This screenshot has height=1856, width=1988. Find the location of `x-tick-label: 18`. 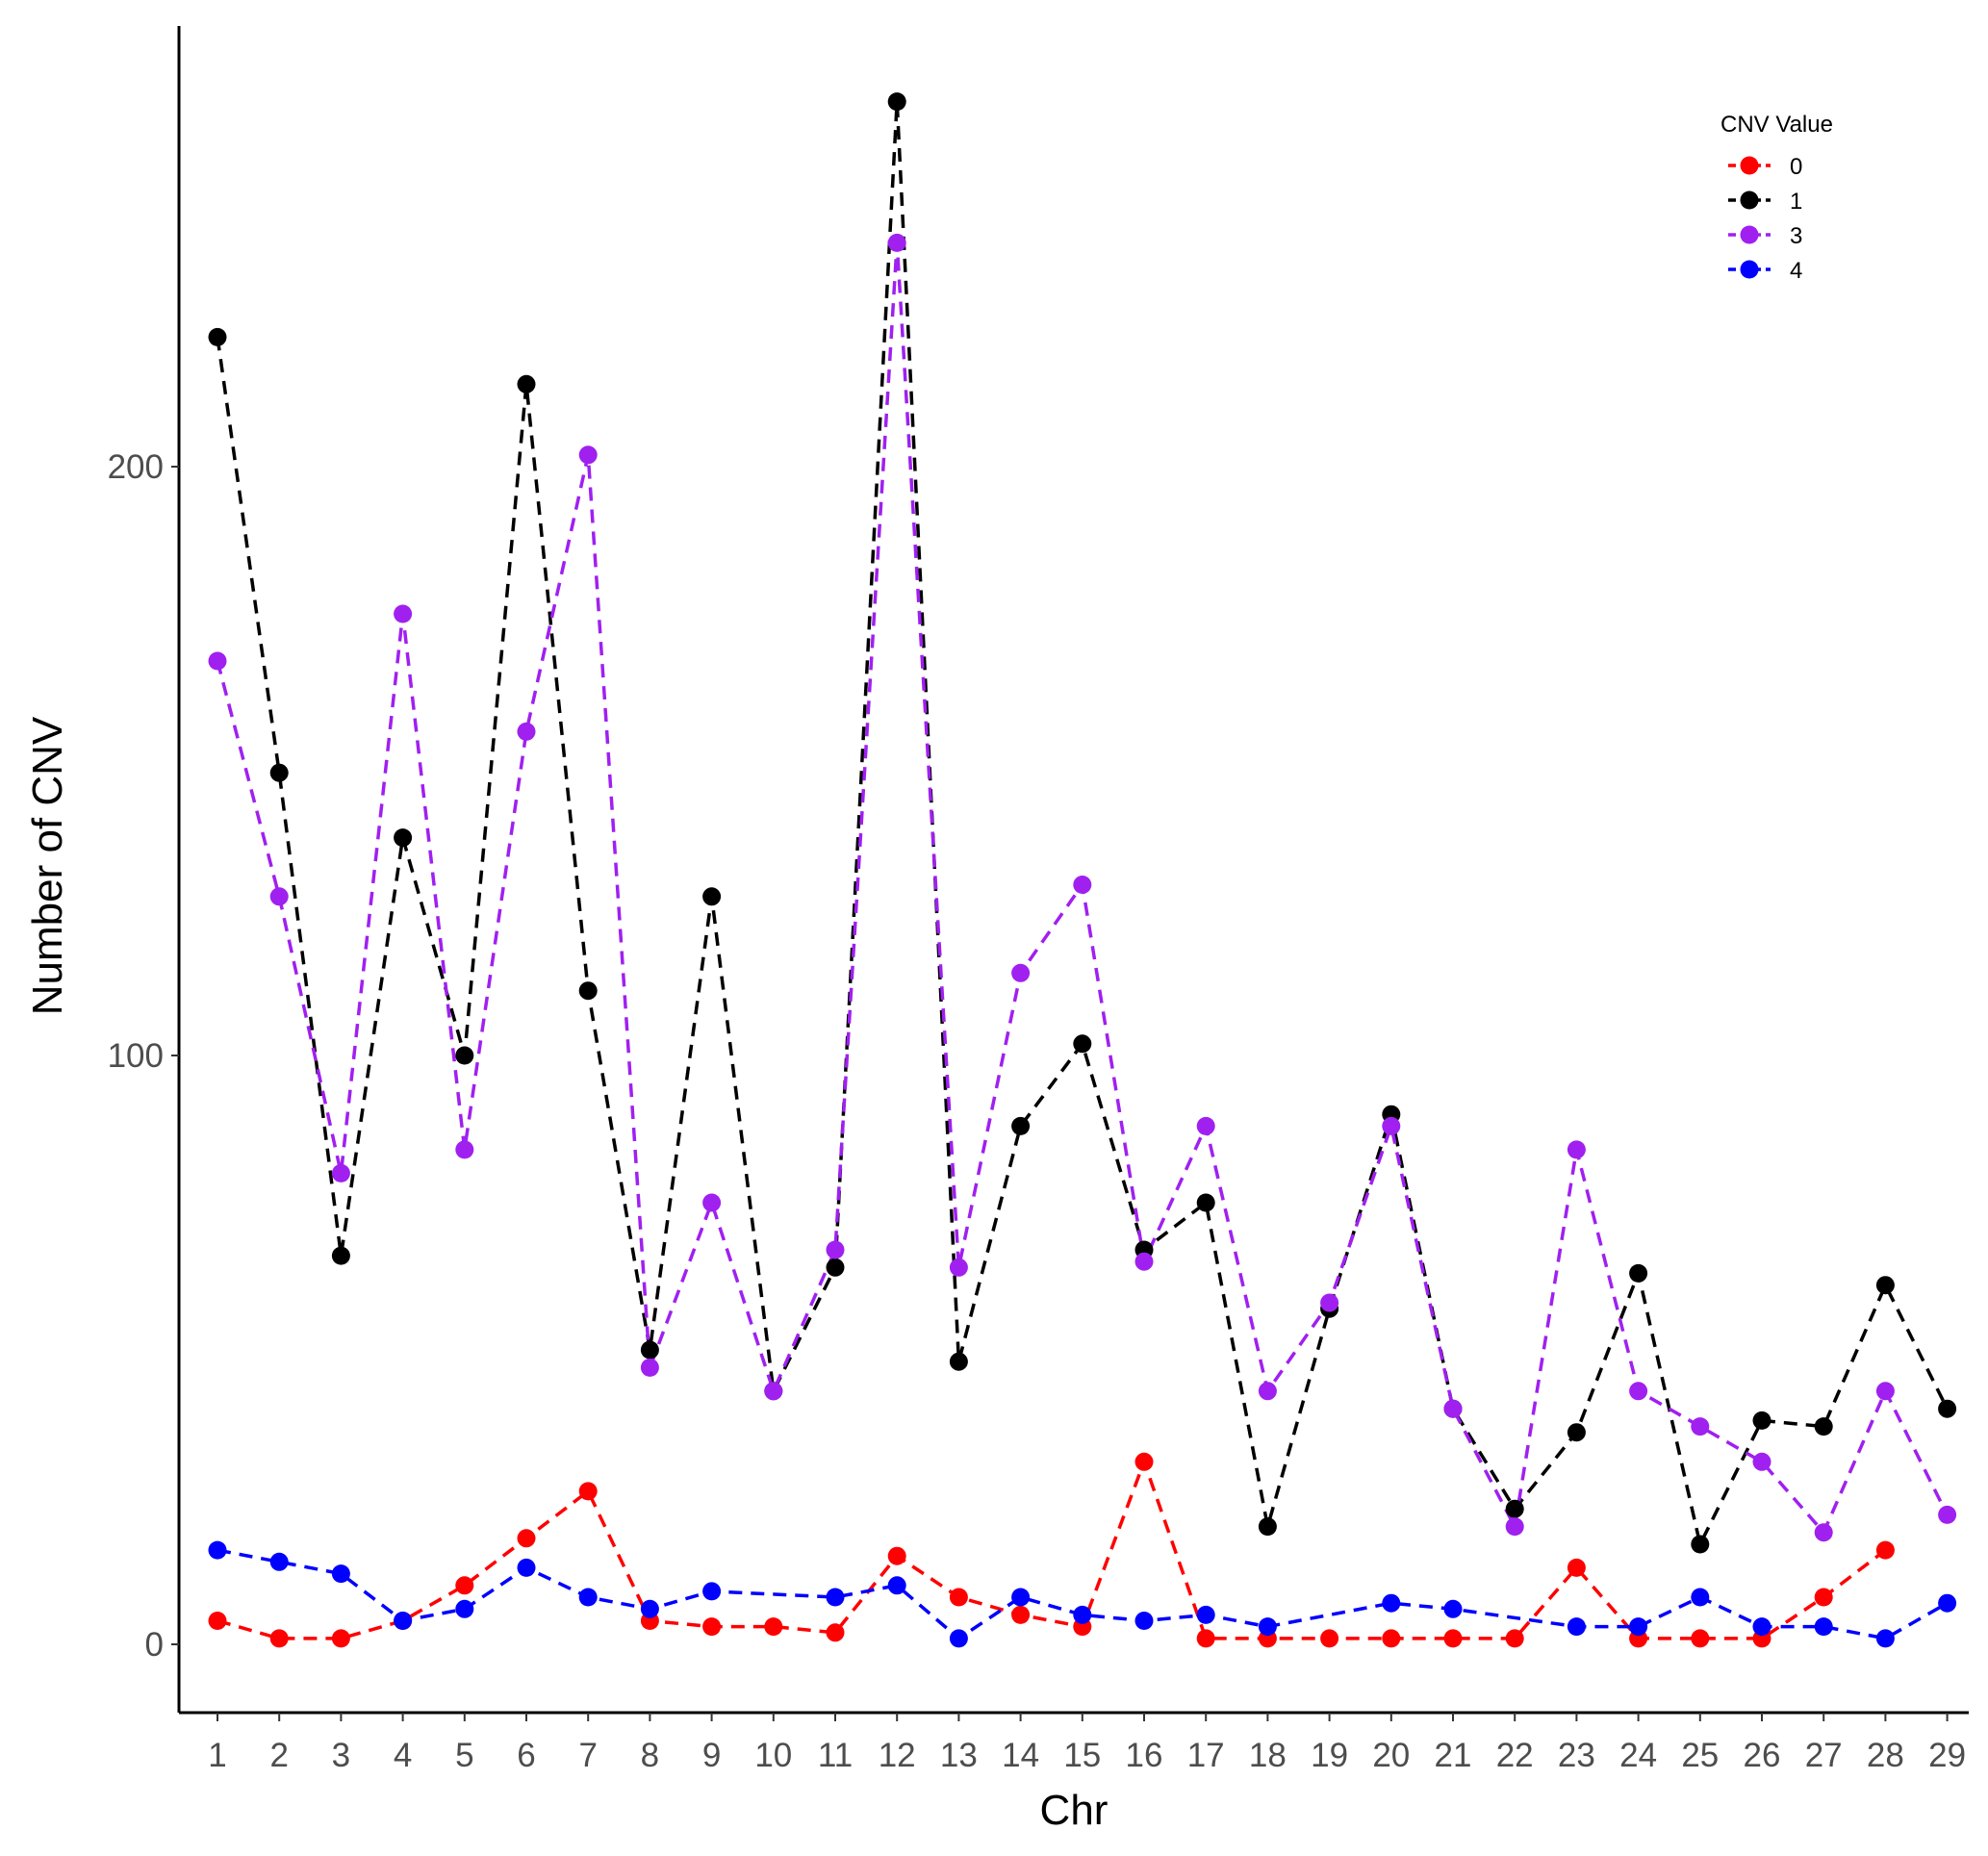

x-tick-label: 18 is located at coordinates (1268, 1756).